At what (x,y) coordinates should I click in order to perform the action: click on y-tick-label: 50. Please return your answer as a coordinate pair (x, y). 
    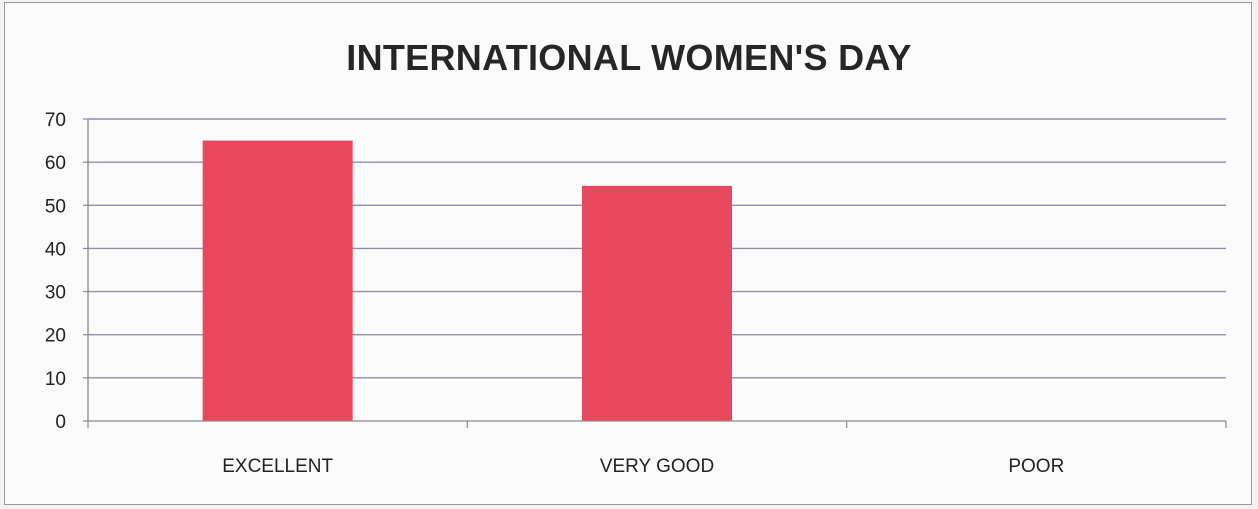
    Looking at the image, I should click on (55, 206).